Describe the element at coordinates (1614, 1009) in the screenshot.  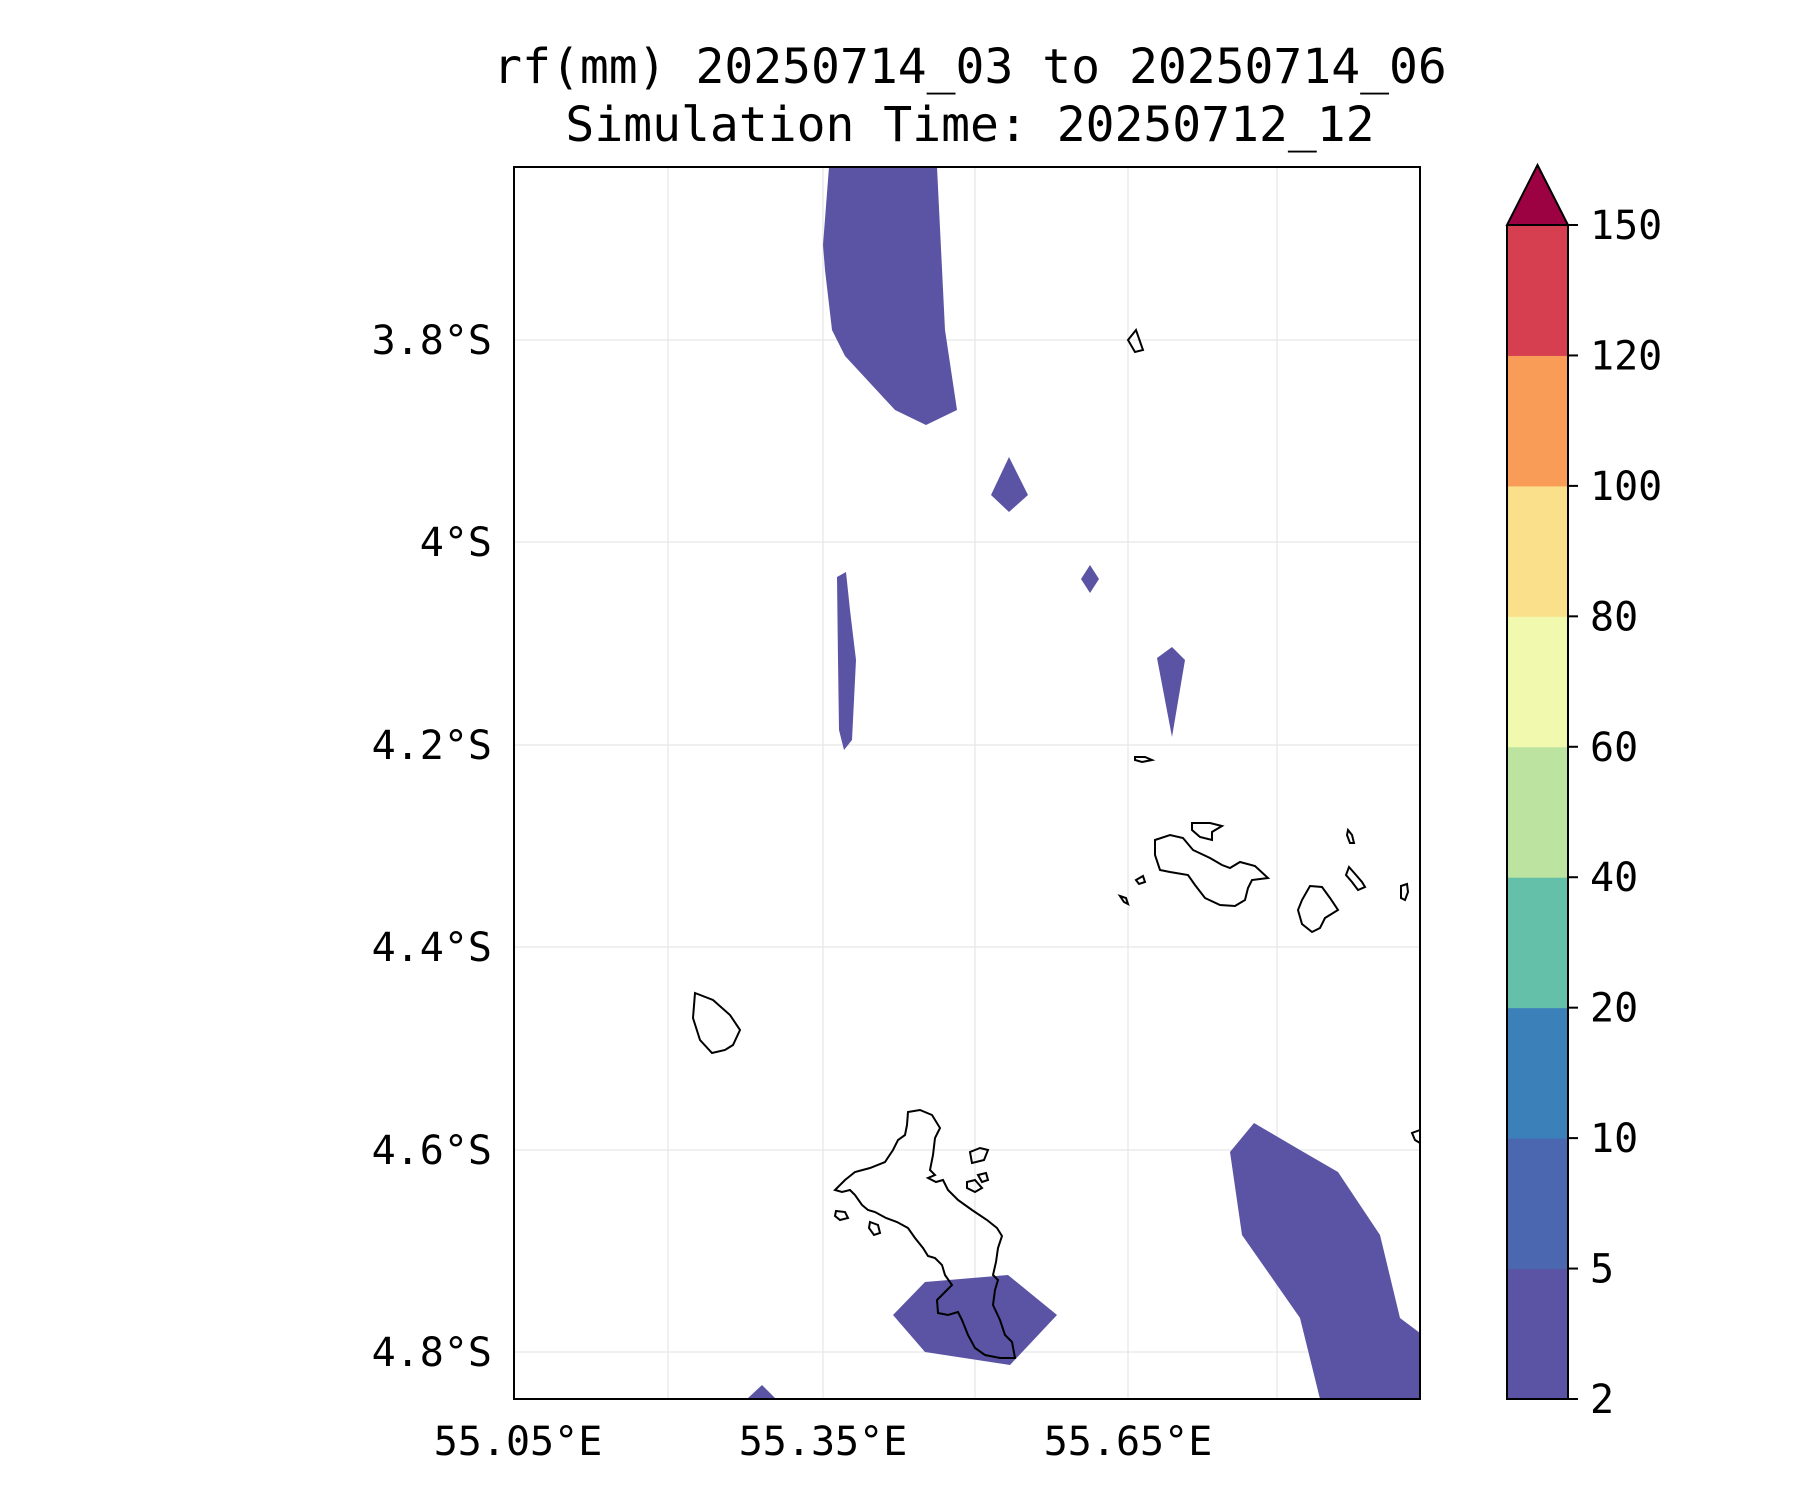
I see `colorbar-tick-label: 20` at that location.